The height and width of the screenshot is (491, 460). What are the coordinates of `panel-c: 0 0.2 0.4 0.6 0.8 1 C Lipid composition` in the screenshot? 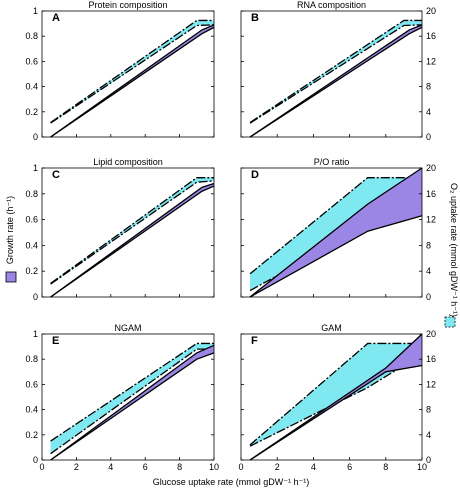 It's located at (119, 229).